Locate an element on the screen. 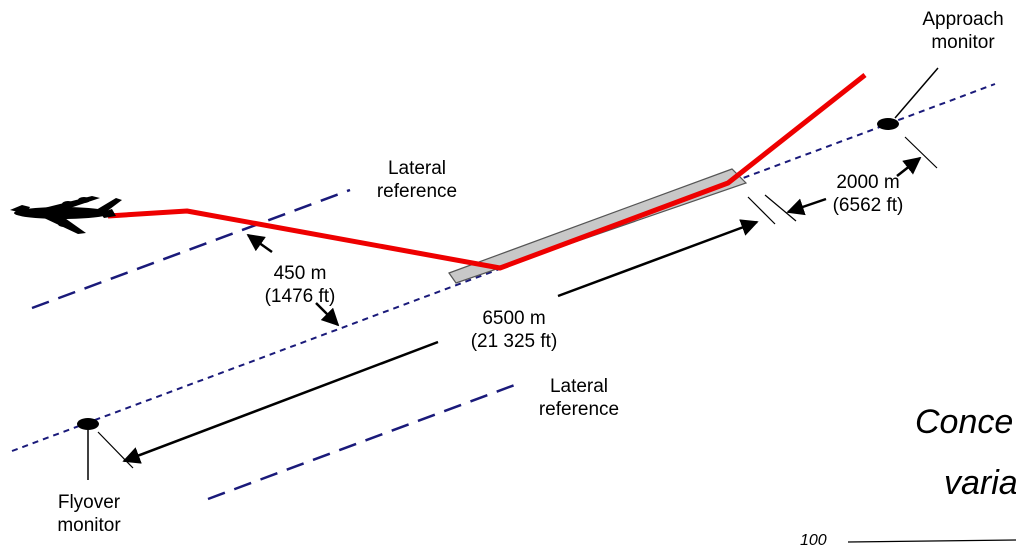  flyover-monitor-label-line1: Flyover is located at coordinates (89, 502).